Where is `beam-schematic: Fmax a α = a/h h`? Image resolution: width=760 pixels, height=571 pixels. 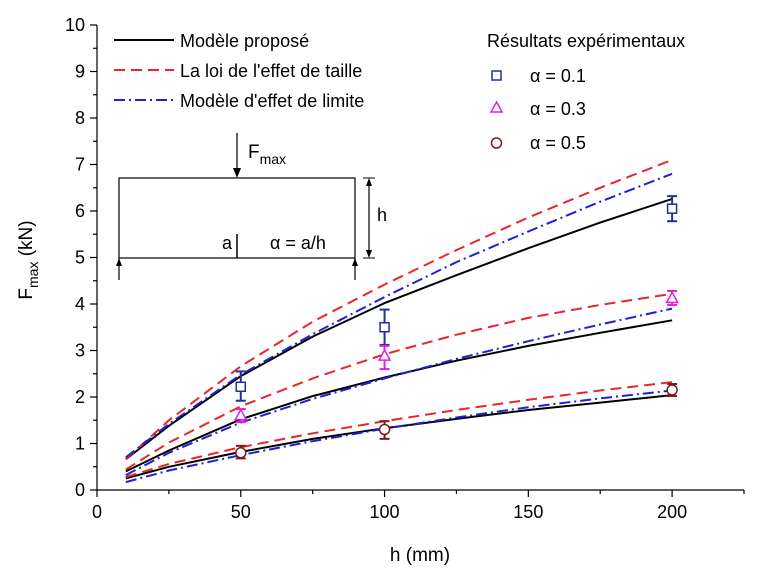 beam-schematic: Fmax a α = a/h h is located at coordinates (251, 206).